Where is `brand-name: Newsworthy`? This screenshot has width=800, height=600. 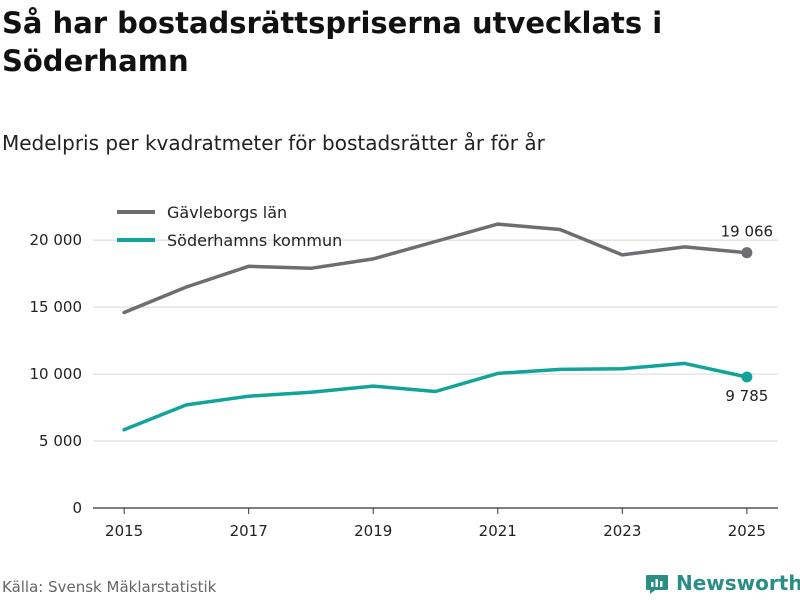 brand-name: Newsworthy is located at coordinates (738, 583).